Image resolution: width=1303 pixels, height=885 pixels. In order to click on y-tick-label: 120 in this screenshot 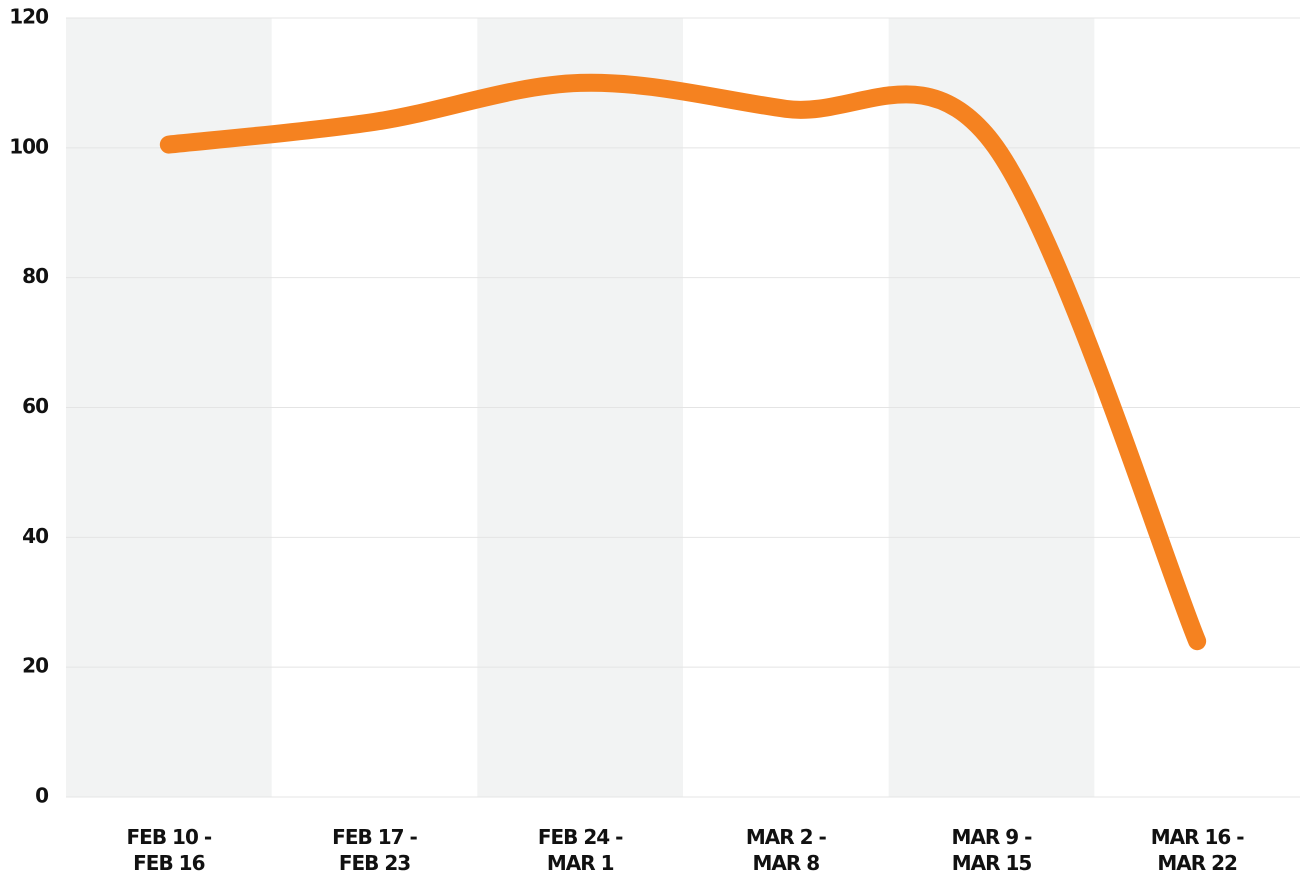, I will do `click(28, 17)`.